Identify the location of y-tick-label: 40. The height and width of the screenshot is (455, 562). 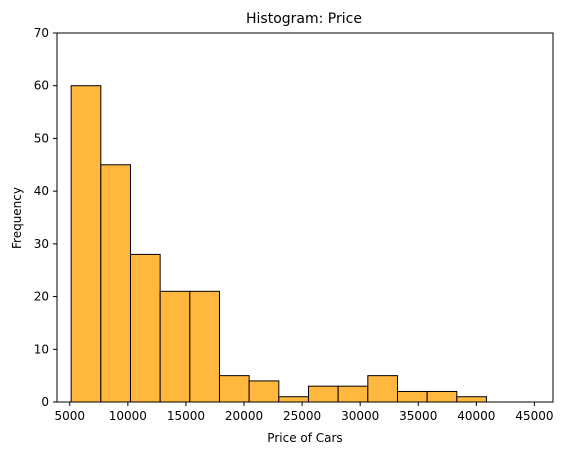
(41, 191).